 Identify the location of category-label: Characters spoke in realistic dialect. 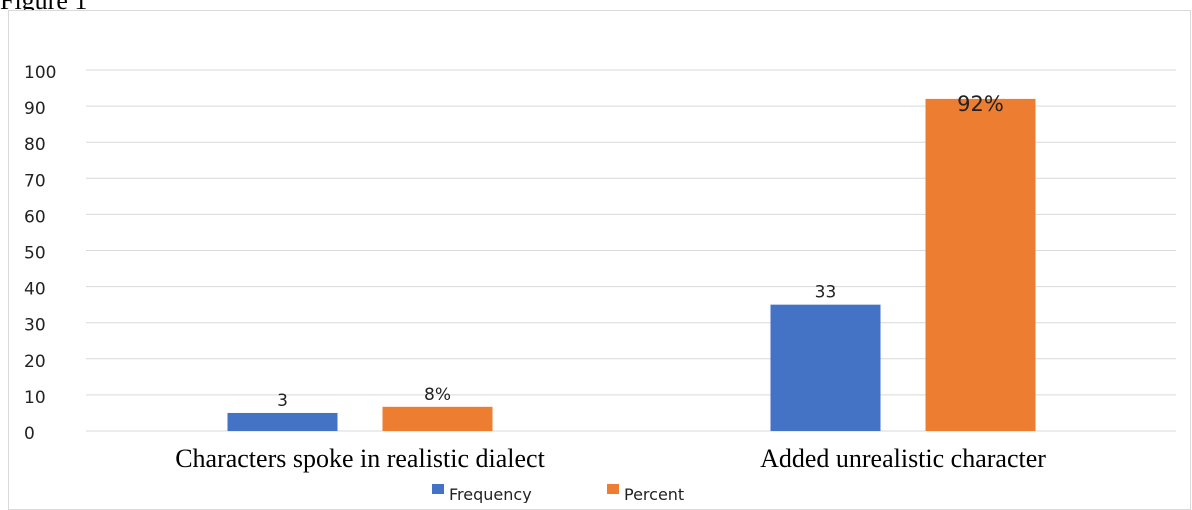
(360, 458).